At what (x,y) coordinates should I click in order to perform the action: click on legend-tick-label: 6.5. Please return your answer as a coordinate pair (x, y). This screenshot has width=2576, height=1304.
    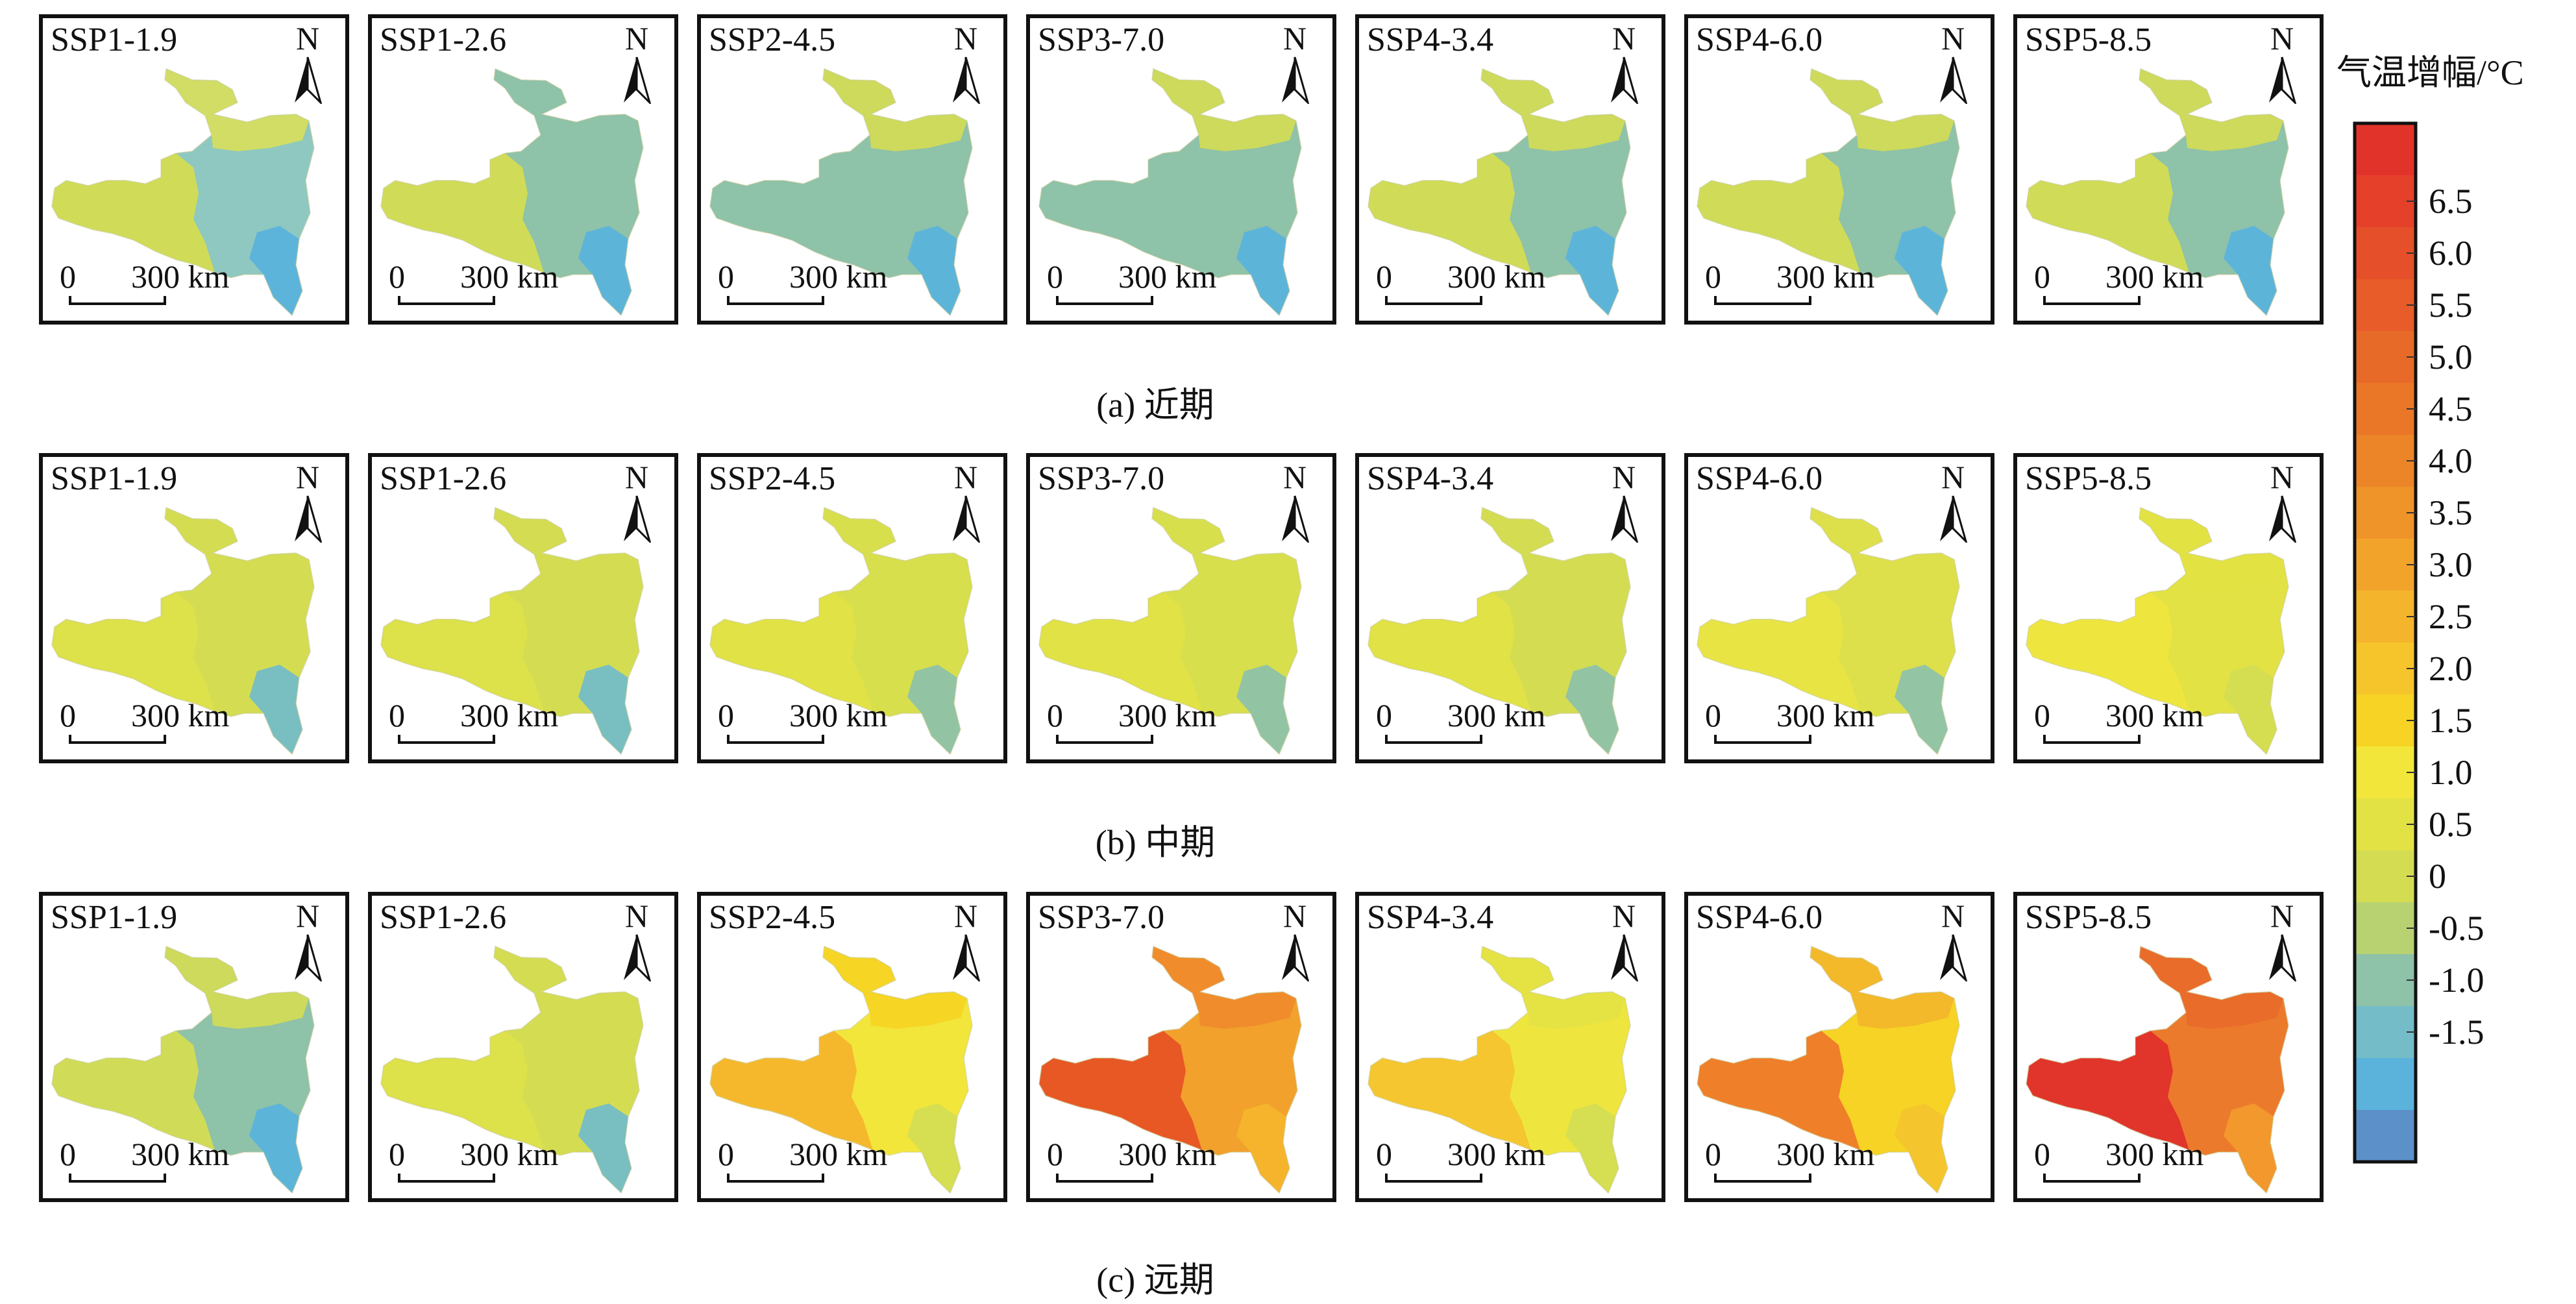
    Looking at the image, I should click on (2451, 201).